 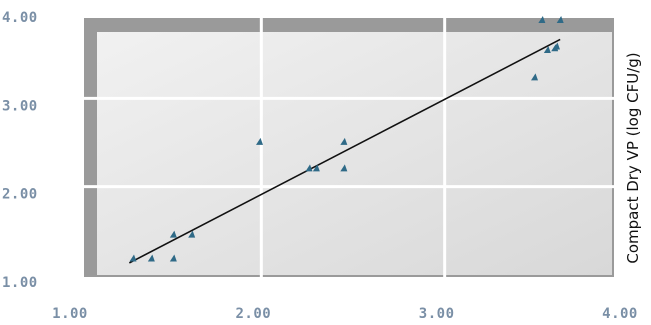 I want to click on x-tick-label: 3.00, so click(x=437, y=314).